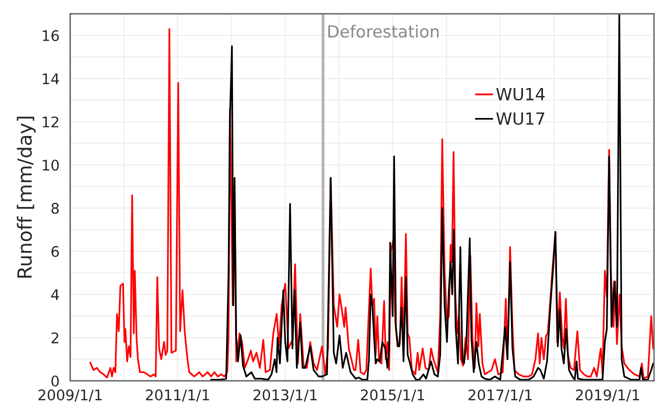 This screenshot has height=406, width=656. Describe the element at coordinates (55, 338) in the screenshot. I see `y-tick-label: 2` at that location.